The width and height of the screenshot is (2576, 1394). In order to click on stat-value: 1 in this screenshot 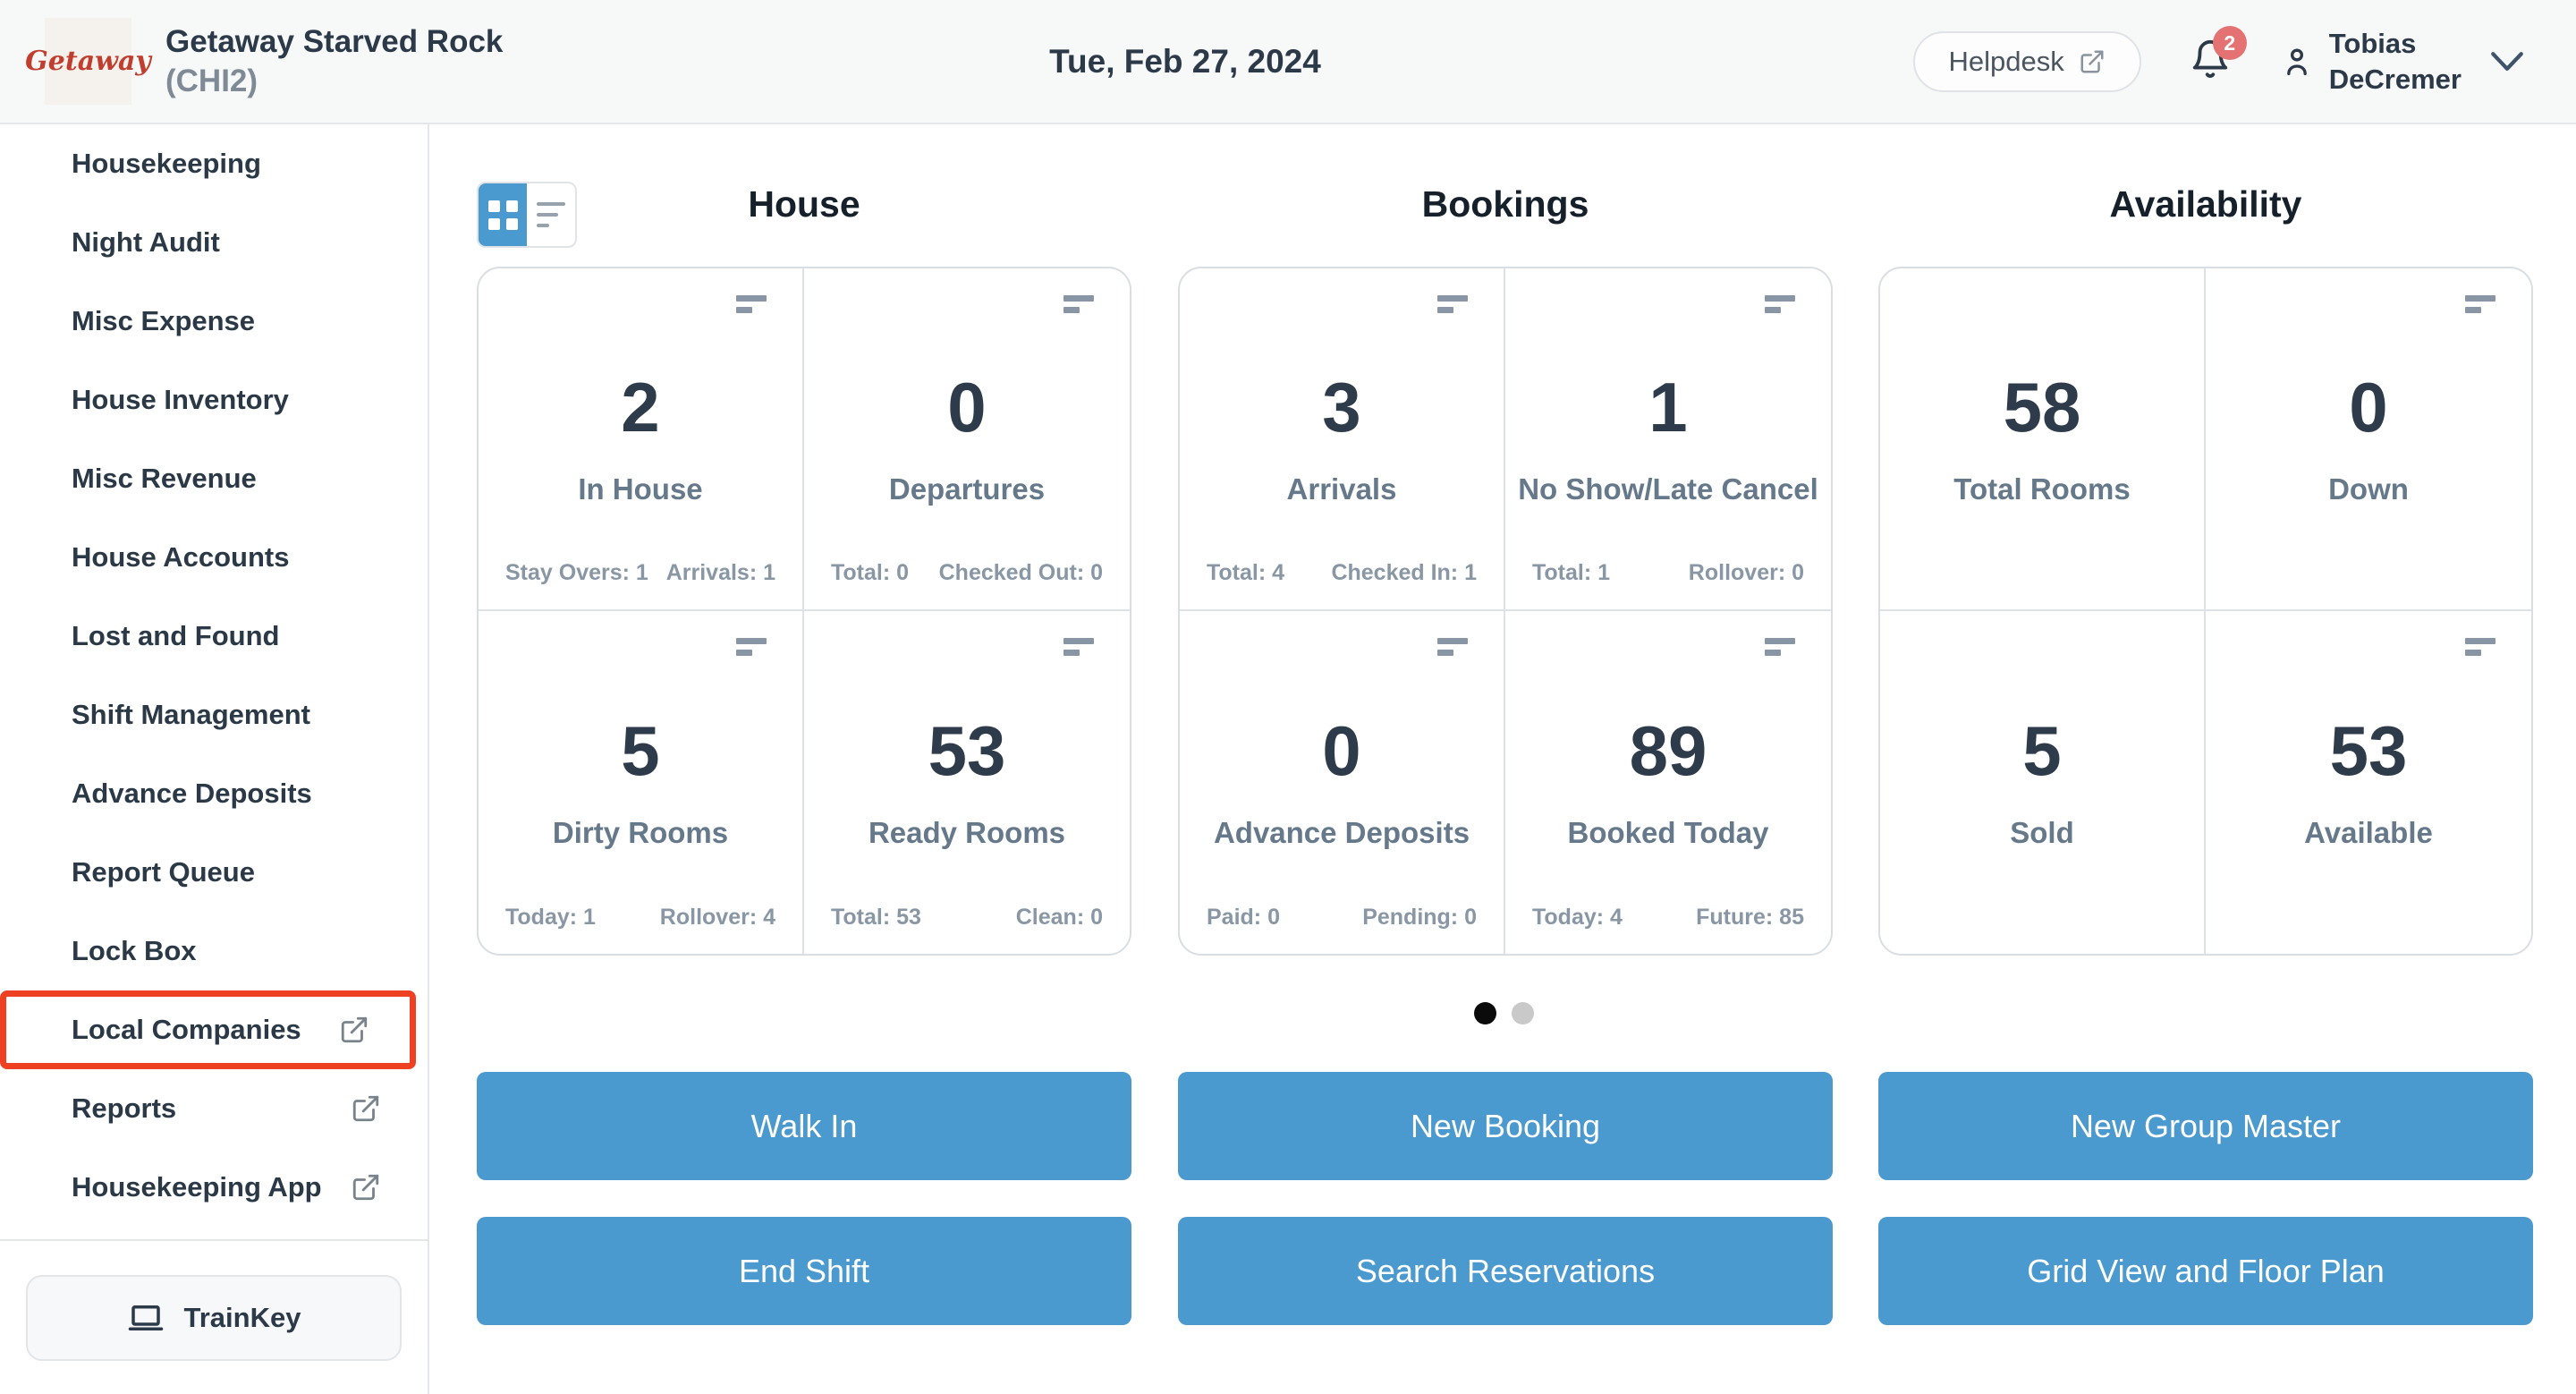, I will do `click(1668, 406)`.